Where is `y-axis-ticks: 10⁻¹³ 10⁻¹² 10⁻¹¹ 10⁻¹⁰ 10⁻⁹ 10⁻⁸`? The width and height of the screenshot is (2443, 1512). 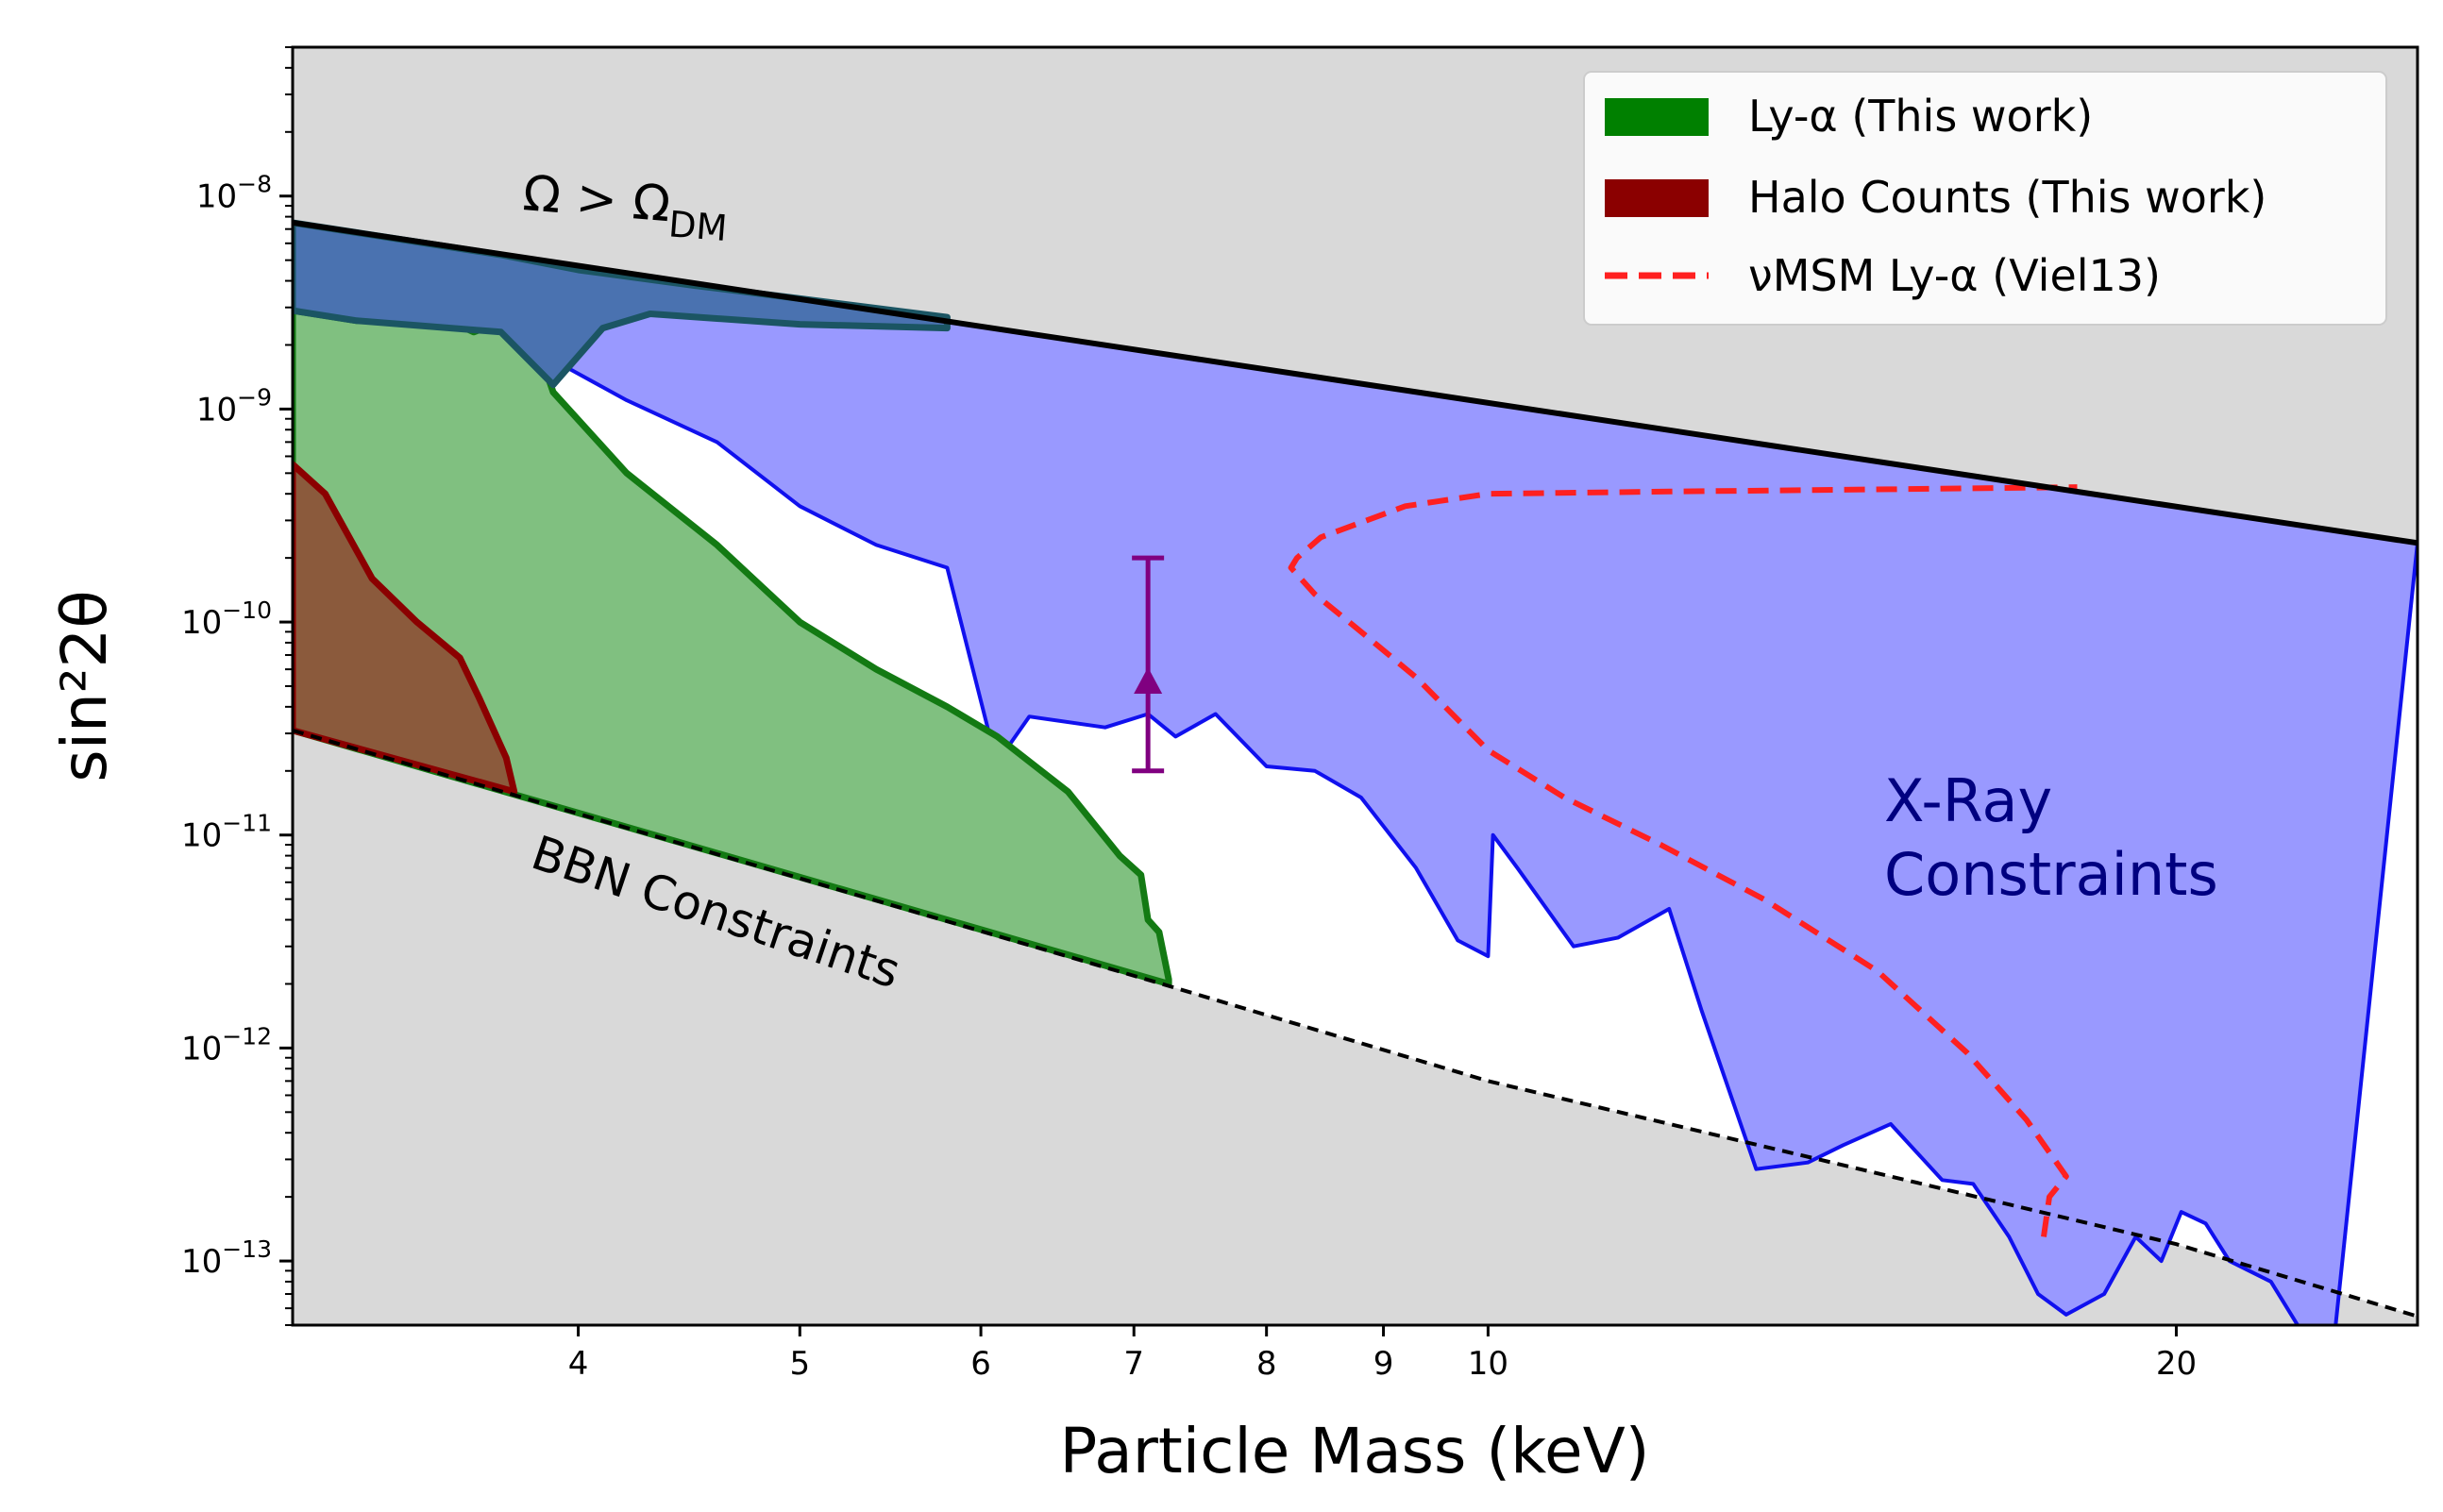
y-axis-ticks: 10⁻¹³ 10⁻¹² 10⁻¹¹ 10⁻¹⁰ 10⁻⁹ 10⁻⁸ is located at coordinates (237, 686).